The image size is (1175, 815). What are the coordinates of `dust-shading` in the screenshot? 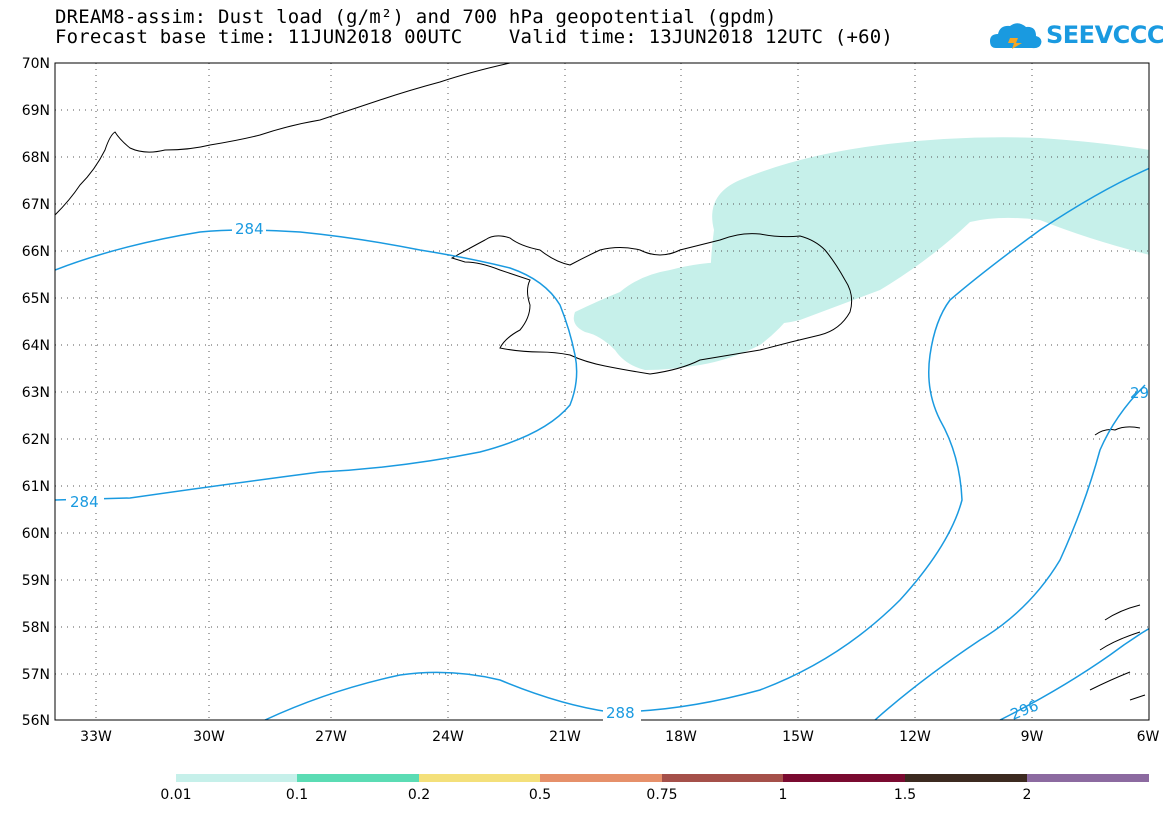 It's located at (861, 253).